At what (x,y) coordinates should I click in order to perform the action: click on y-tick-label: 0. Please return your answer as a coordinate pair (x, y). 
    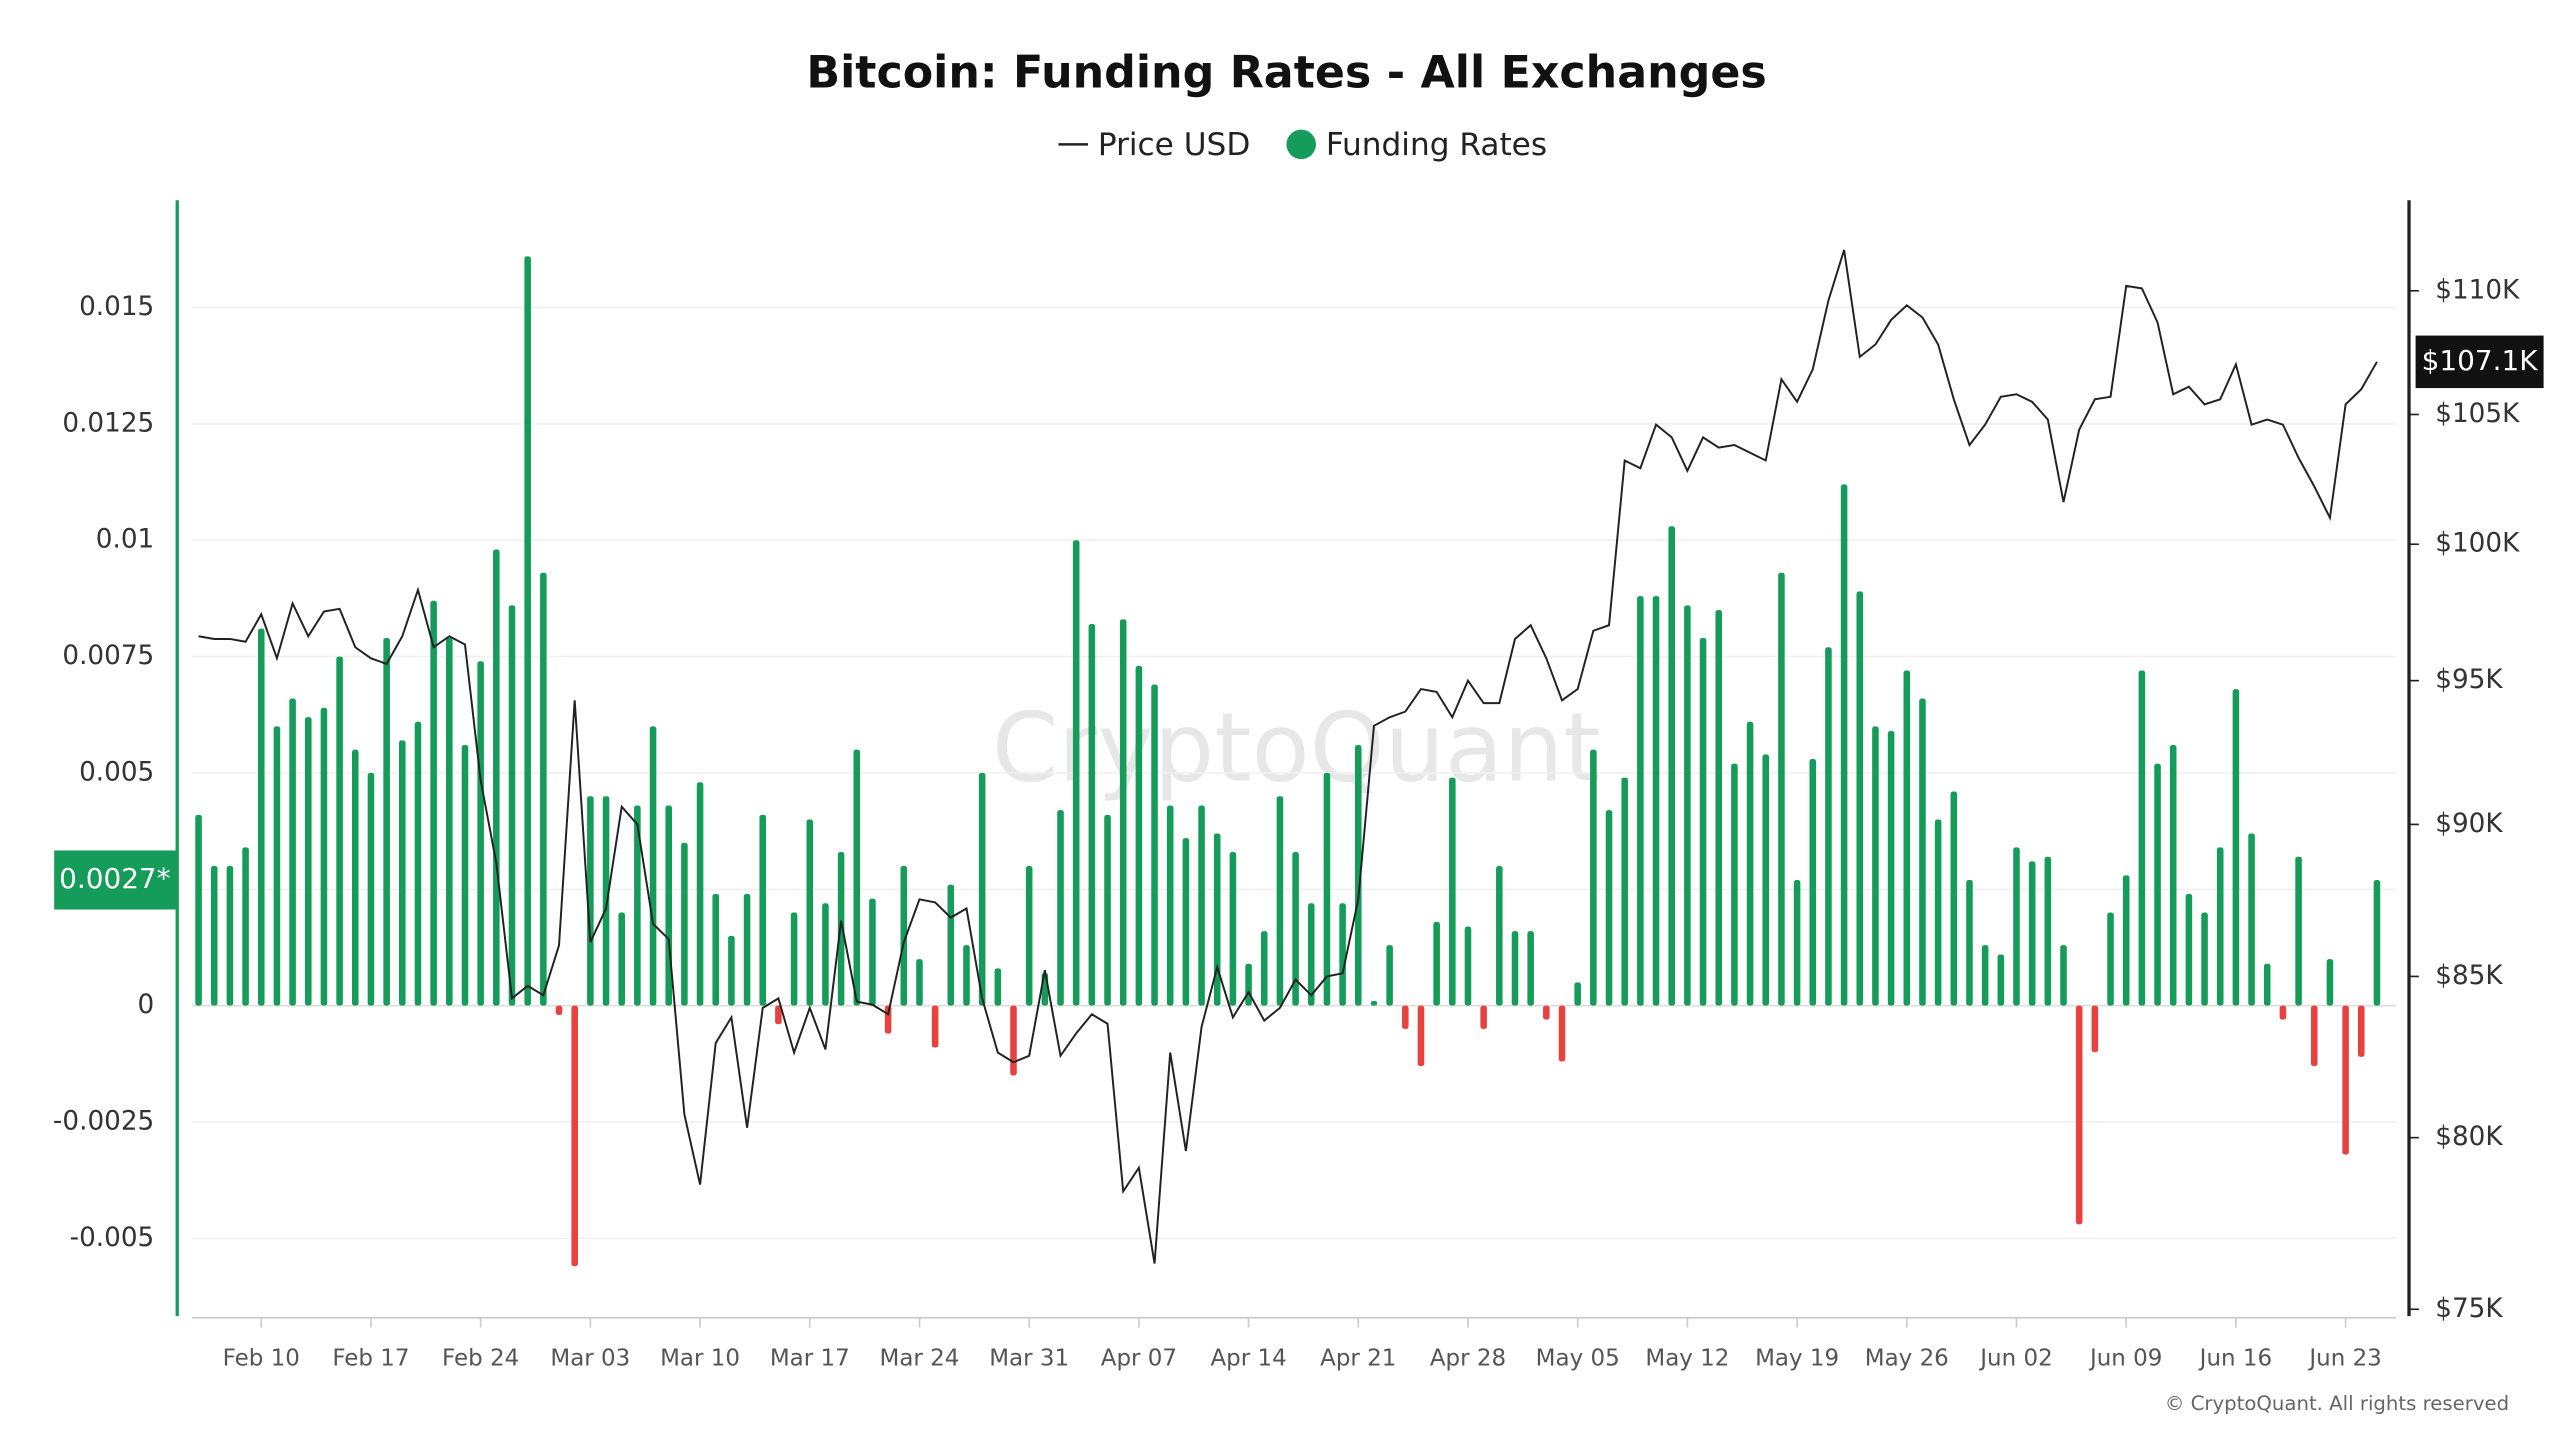
    Looking at the image, I should click on (146, 1005).